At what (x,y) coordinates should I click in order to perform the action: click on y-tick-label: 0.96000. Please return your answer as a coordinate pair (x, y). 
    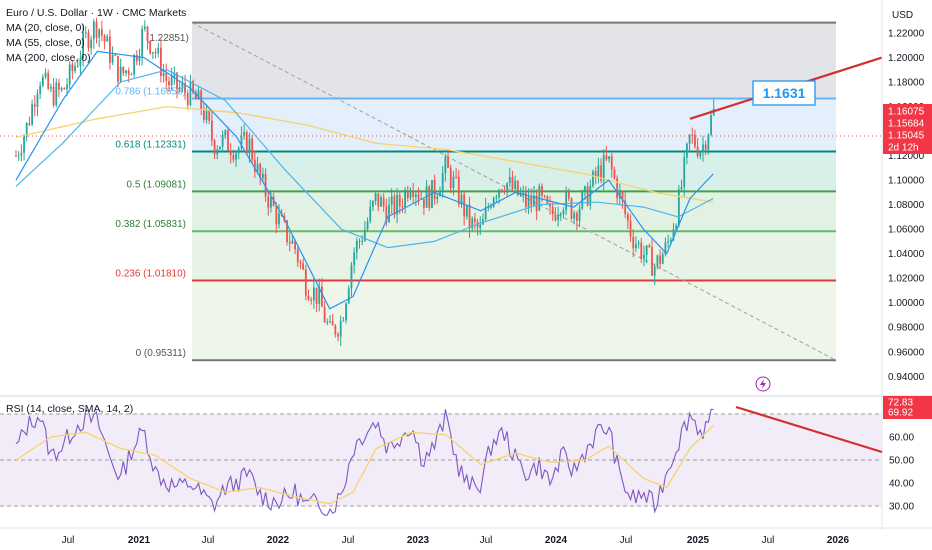
    Looking at the image, I should click on (906, 352).